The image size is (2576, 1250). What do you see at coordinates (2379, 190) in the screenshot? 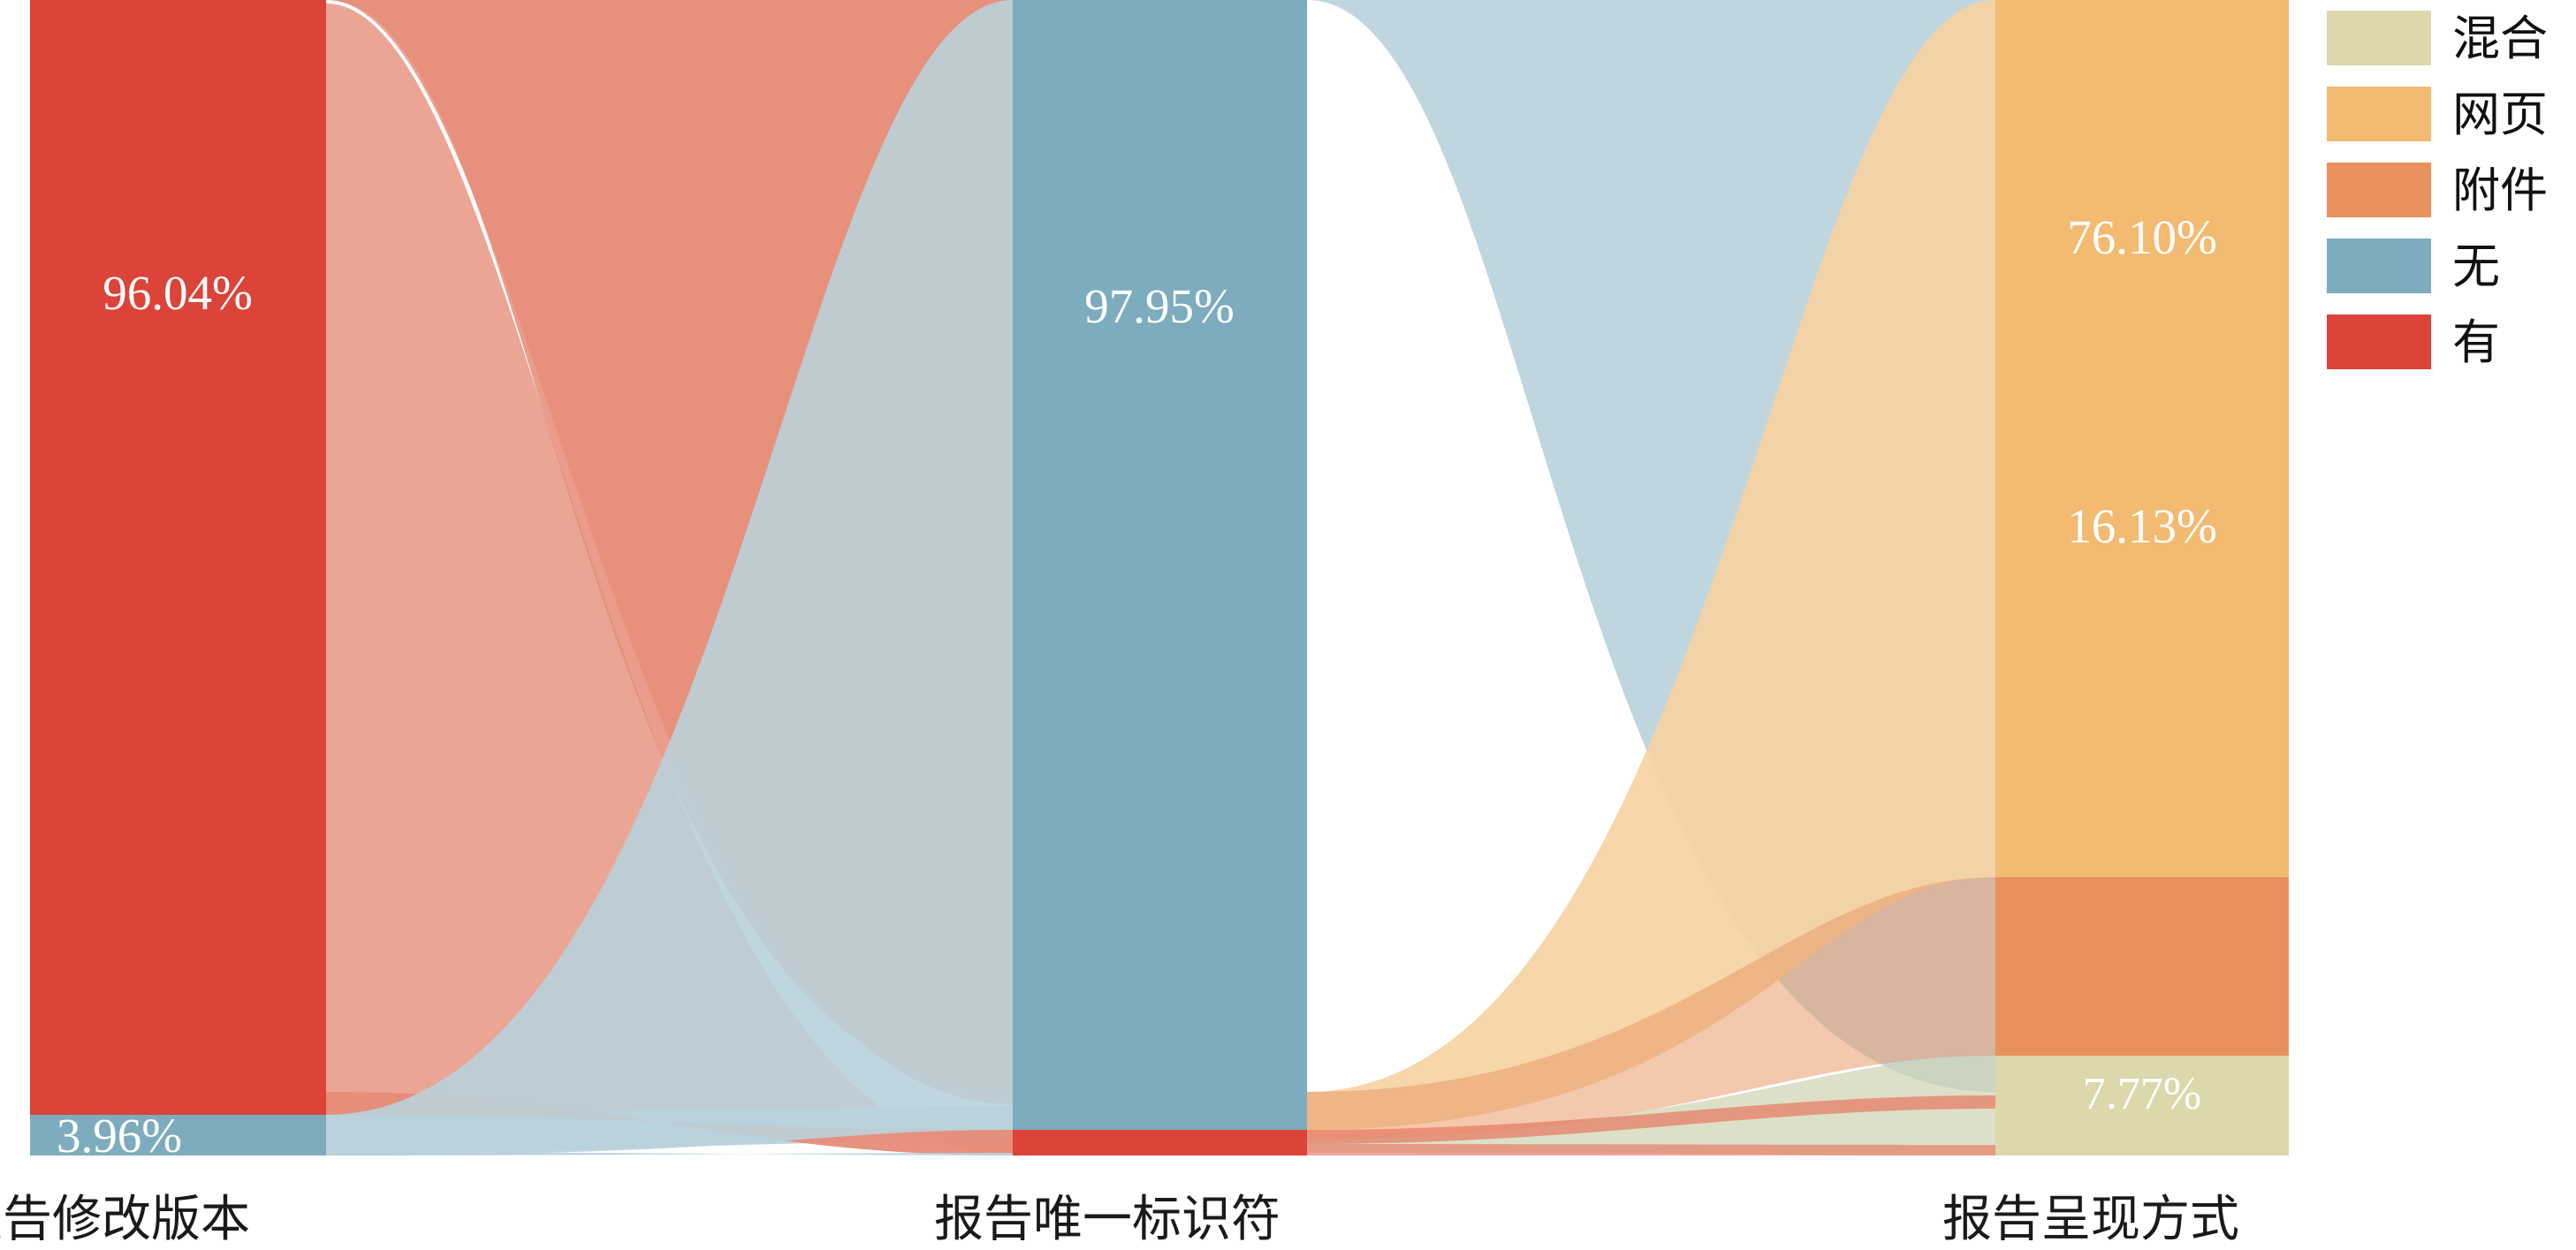
I see `legend-swatch-attachment` at bounding box center [2379, 190].